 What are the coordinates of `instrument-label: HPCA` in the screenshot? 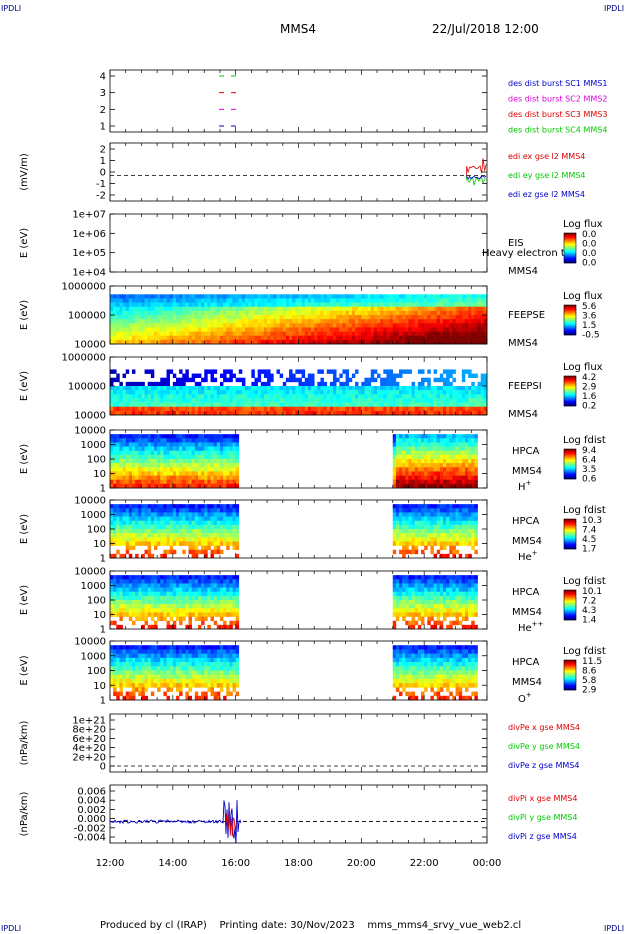 It's located at (526, 451).